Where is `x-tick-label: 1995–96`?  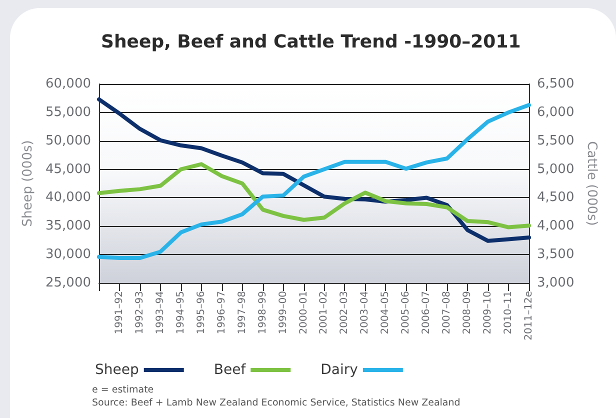 x-tick-label: 1995–96 is located at coordinates (201, 312).